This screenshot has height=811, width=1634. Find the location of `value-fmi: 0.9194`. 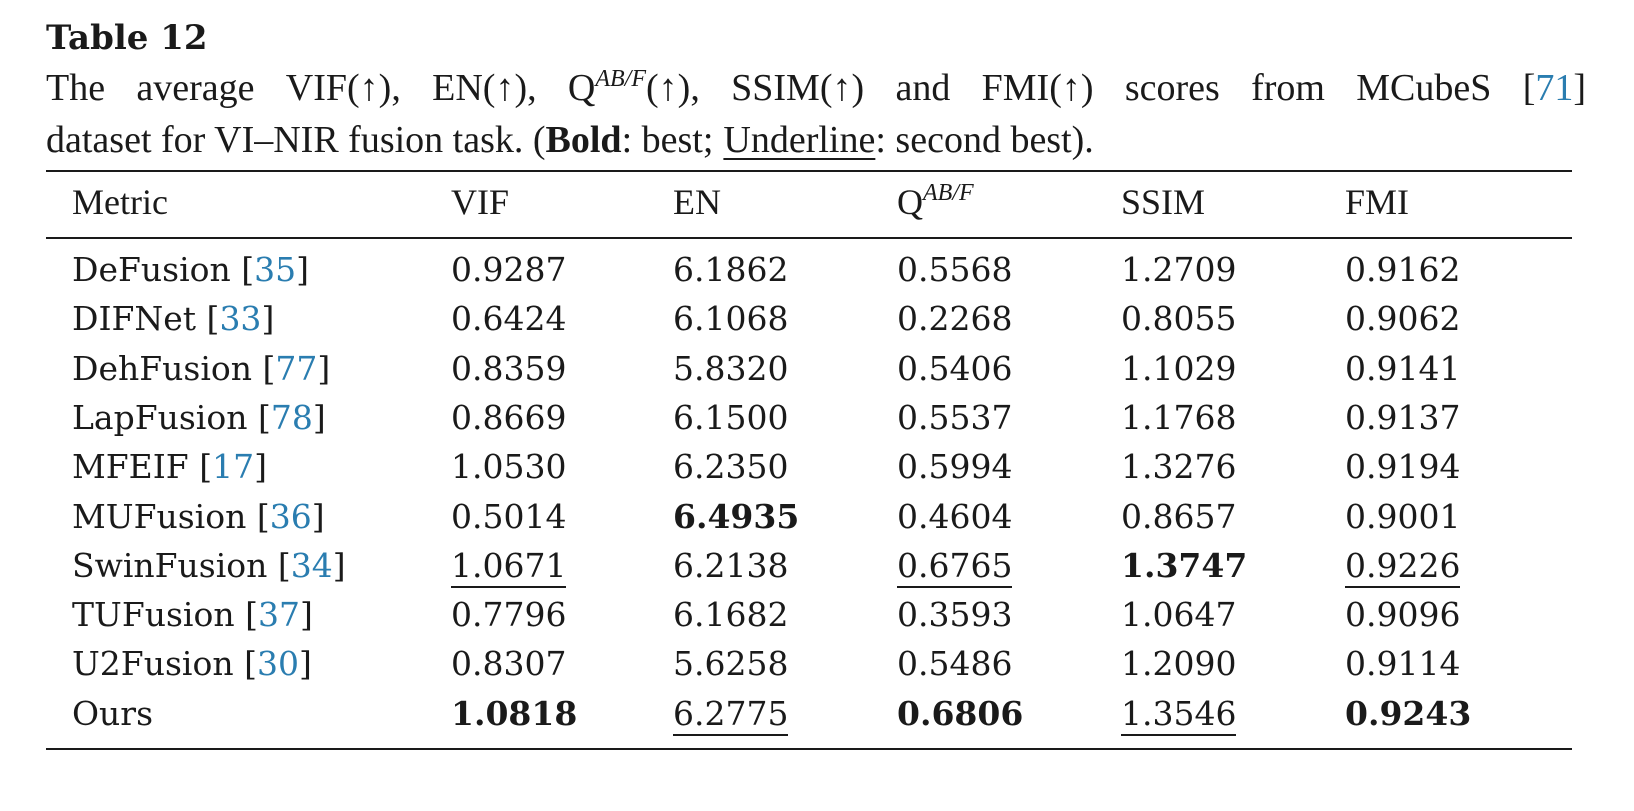

value-fmi: 0.9194 is located at coordinates (1403, 466).